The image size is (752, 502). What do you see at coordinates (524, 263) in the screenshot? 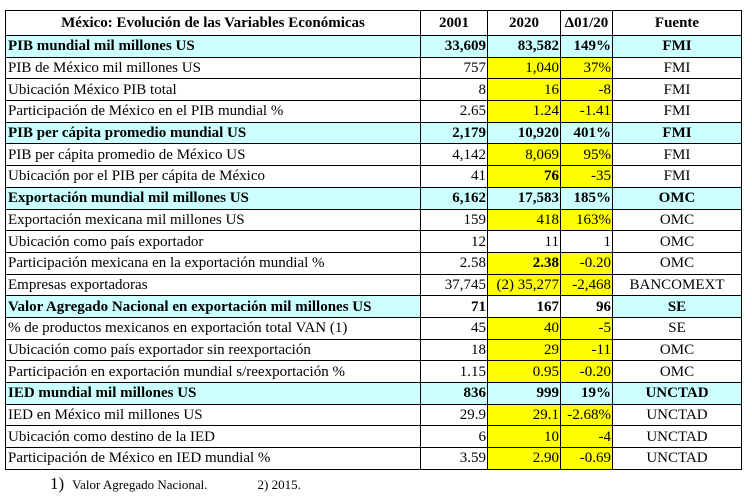
I see `value-2020: 2.38` at bounding box center [524, 263].